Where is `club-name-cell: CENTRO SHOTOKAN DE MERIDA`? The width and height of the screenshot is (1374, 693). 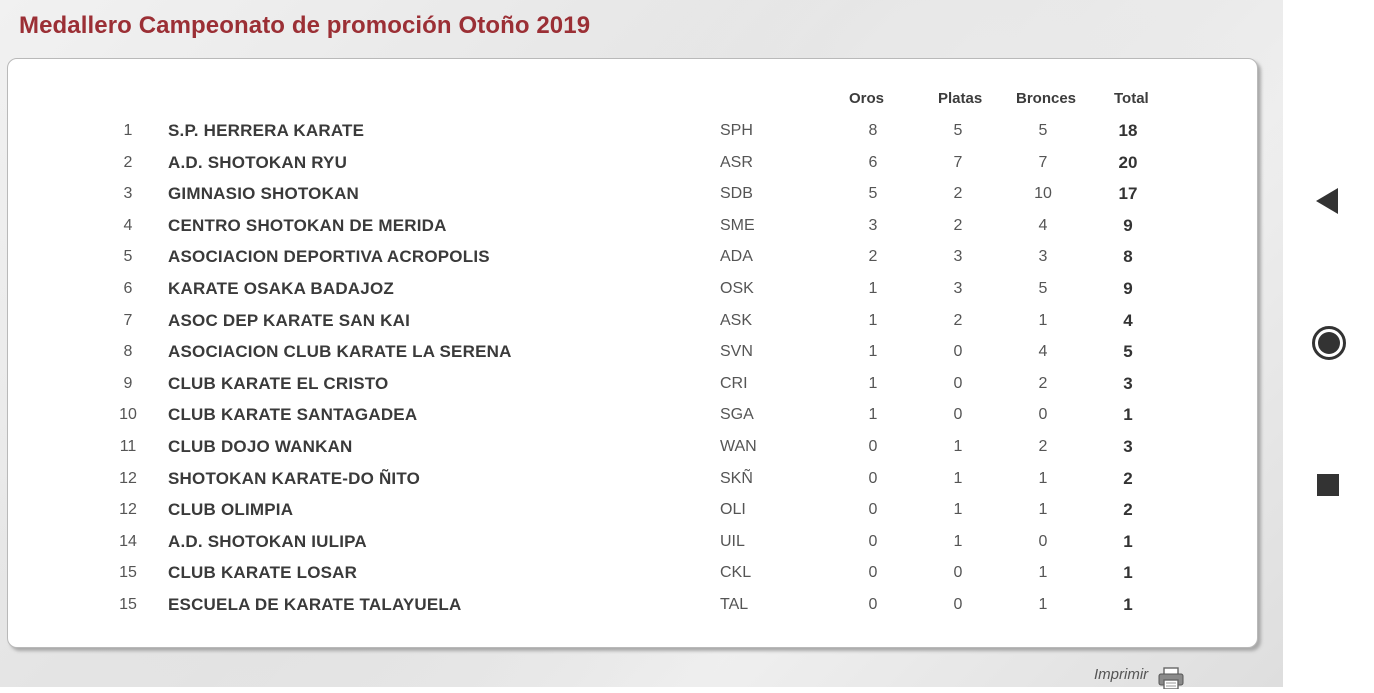 club-name-cell: CENTRO SHOTOKAN DE MERIDA is located at coordinates (307, 225).